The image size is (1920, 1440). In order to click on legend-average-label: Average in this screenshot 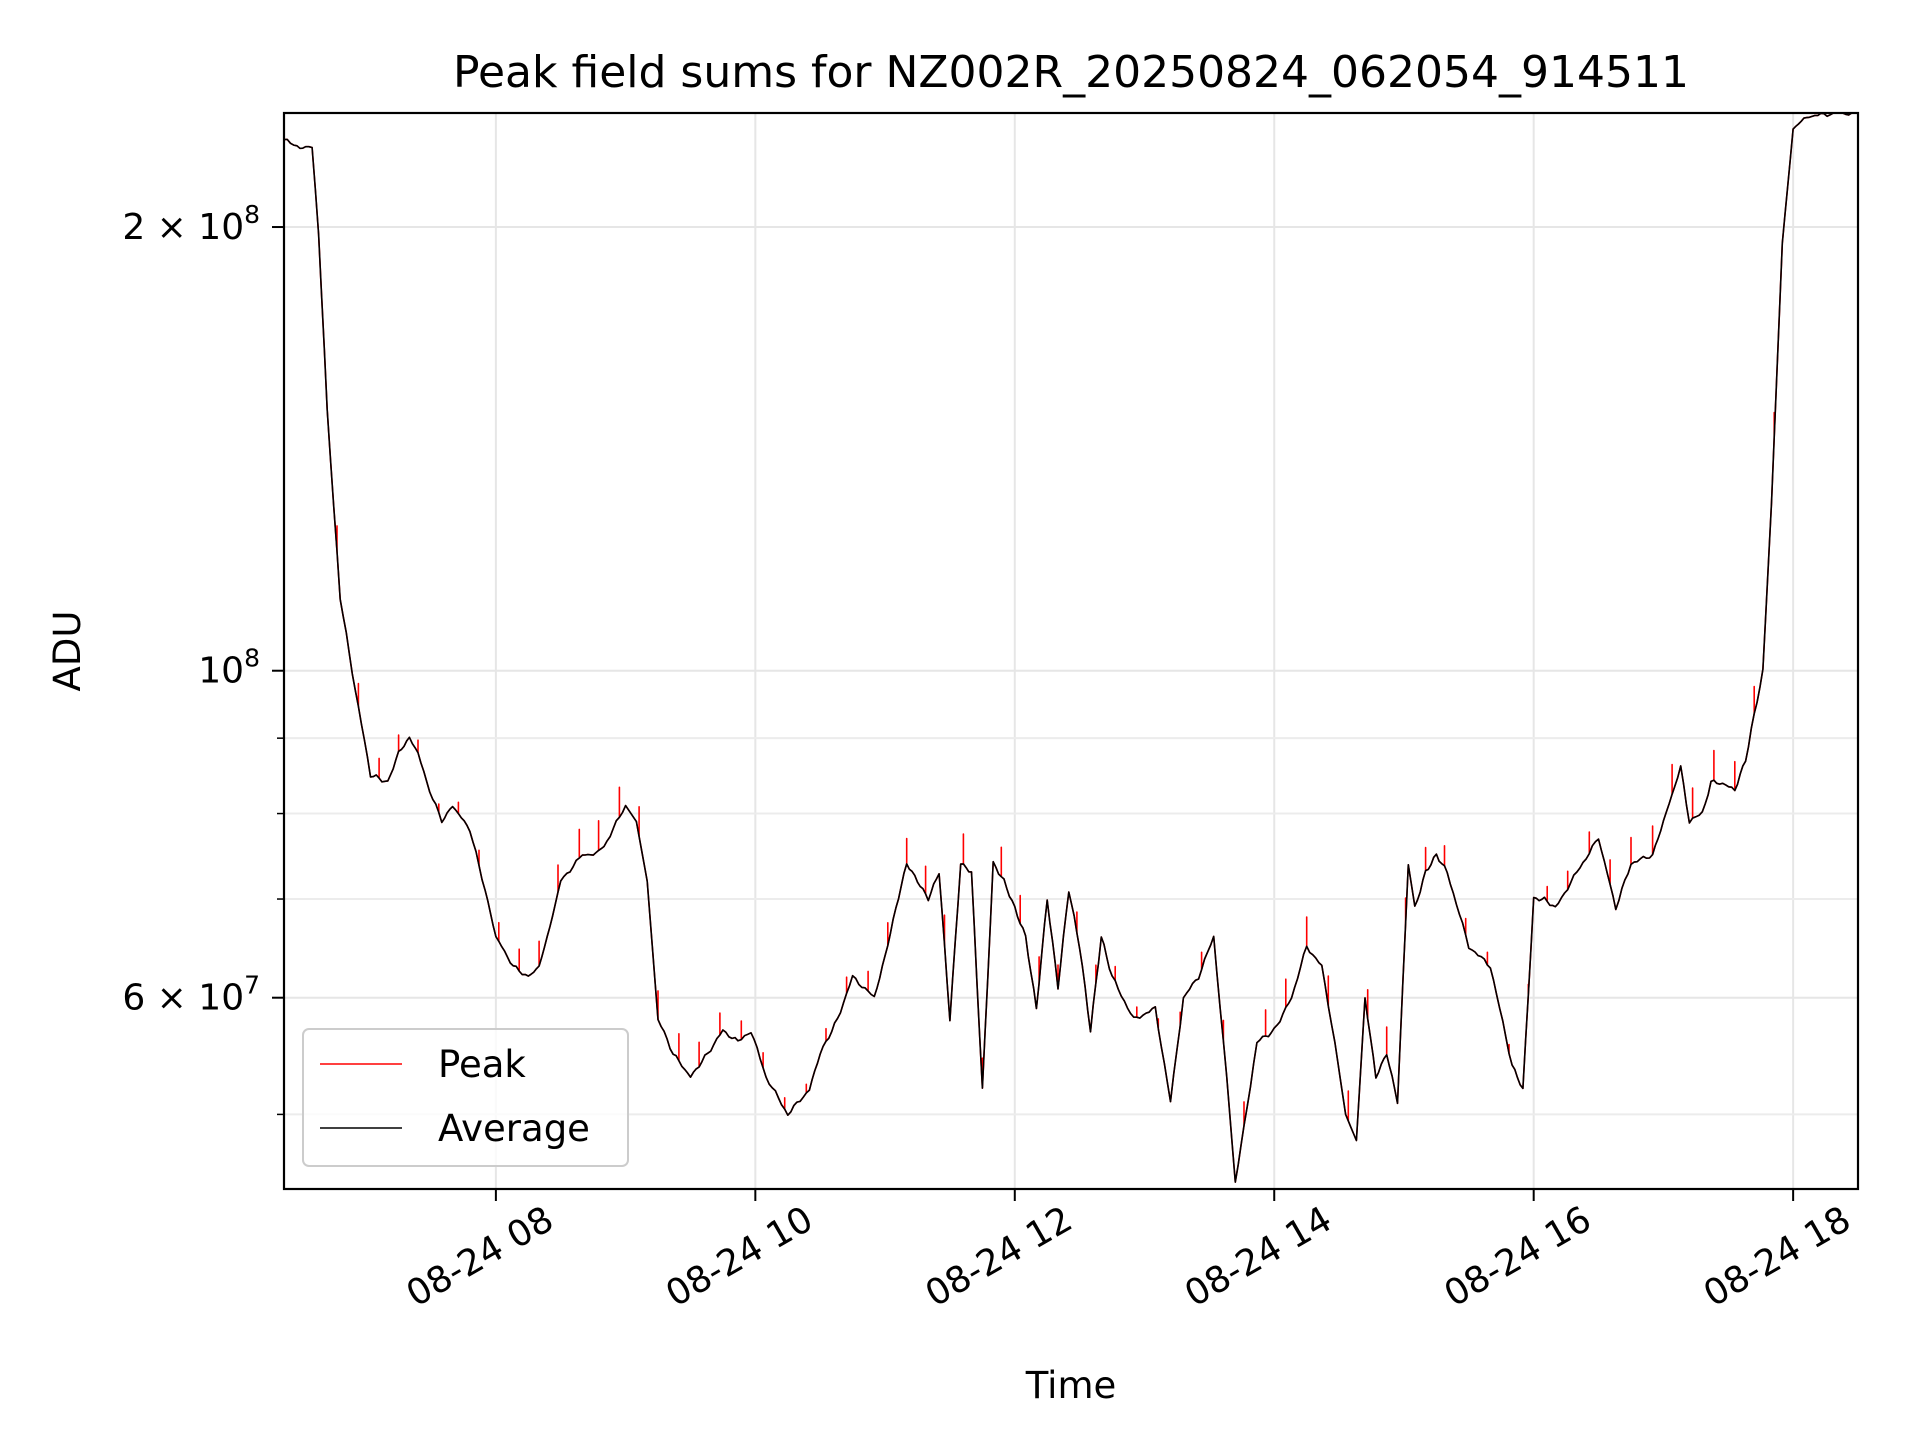, I will do `click(514, 1128)`.